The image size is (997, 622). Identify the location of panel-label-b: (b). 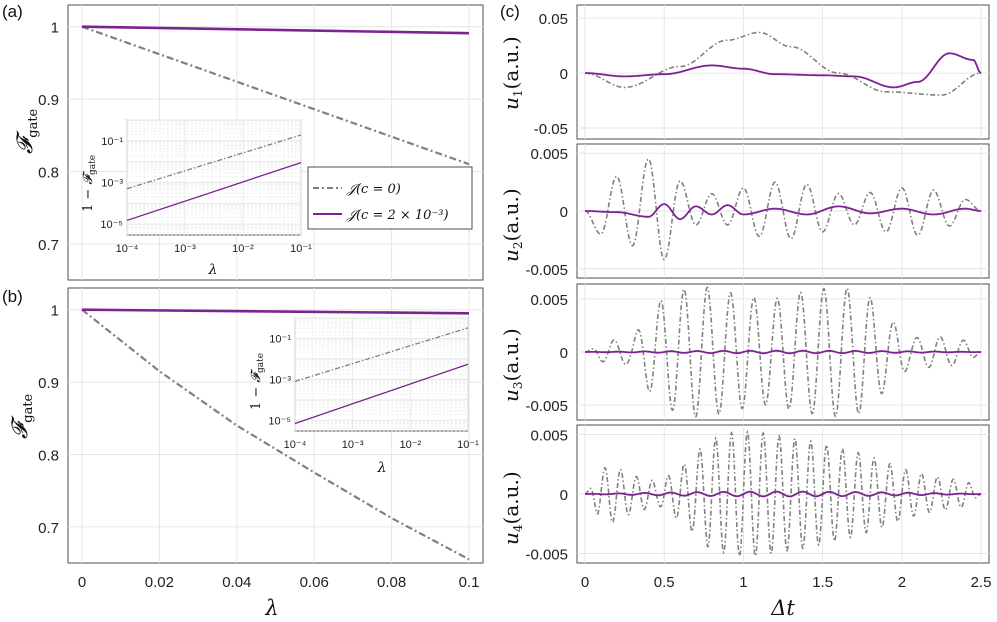
(12, 296).